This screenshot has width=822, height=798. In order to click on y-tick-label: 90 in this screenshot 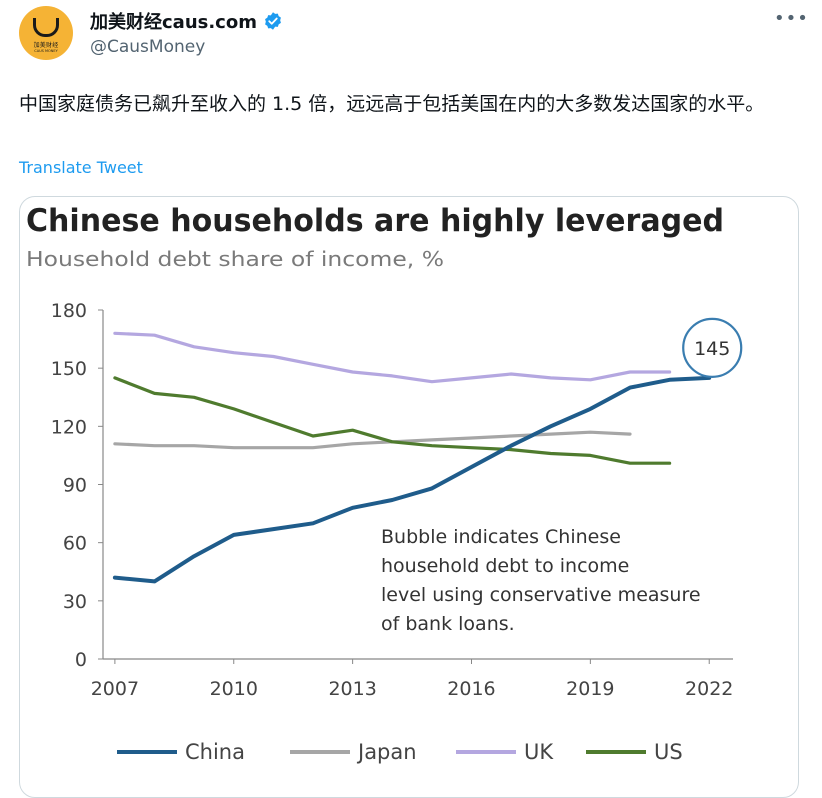, I will do `click(75, 486)`.